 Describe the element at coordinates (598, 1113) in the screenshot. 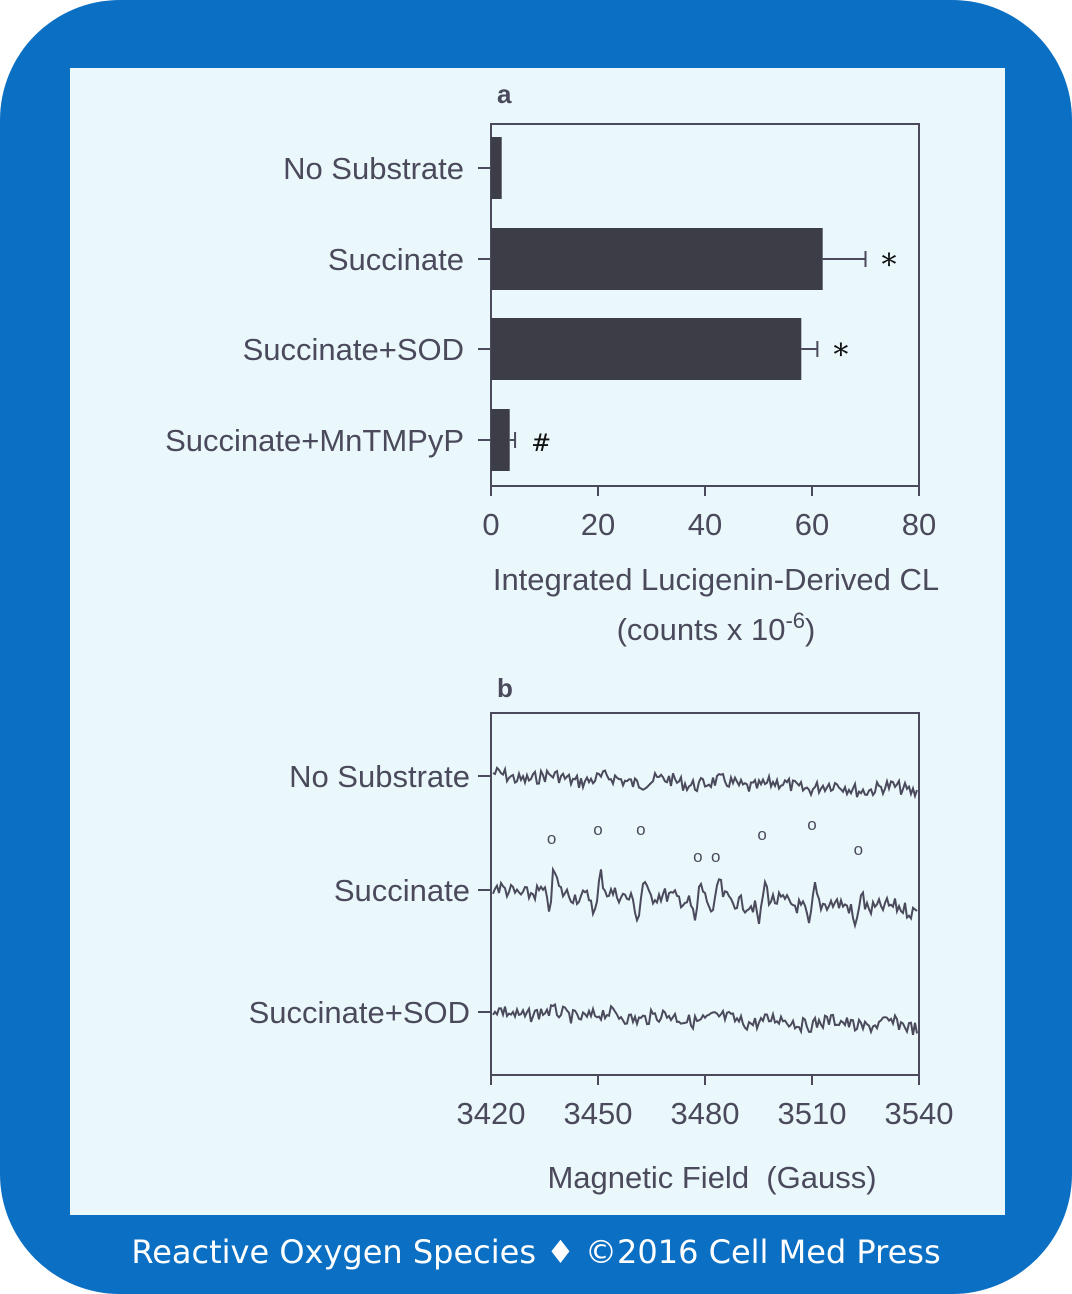

I see `x-tick-label: 3450` at that location.